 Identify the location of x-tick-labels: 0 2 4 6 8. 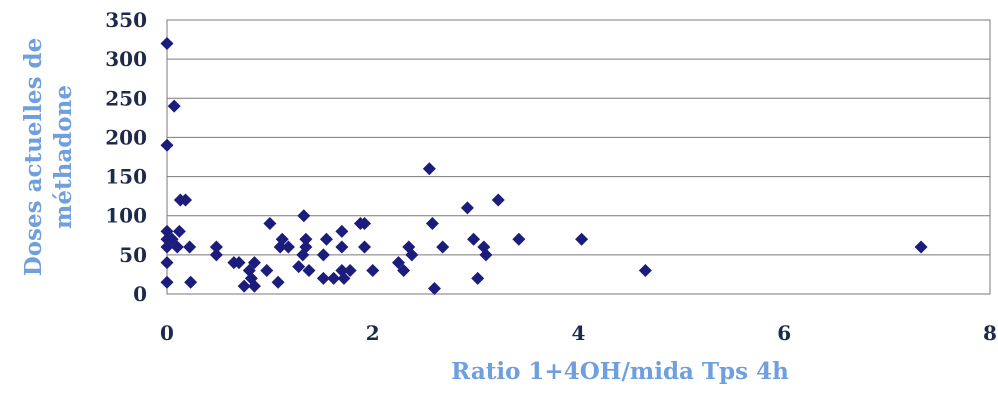
(578, 333).